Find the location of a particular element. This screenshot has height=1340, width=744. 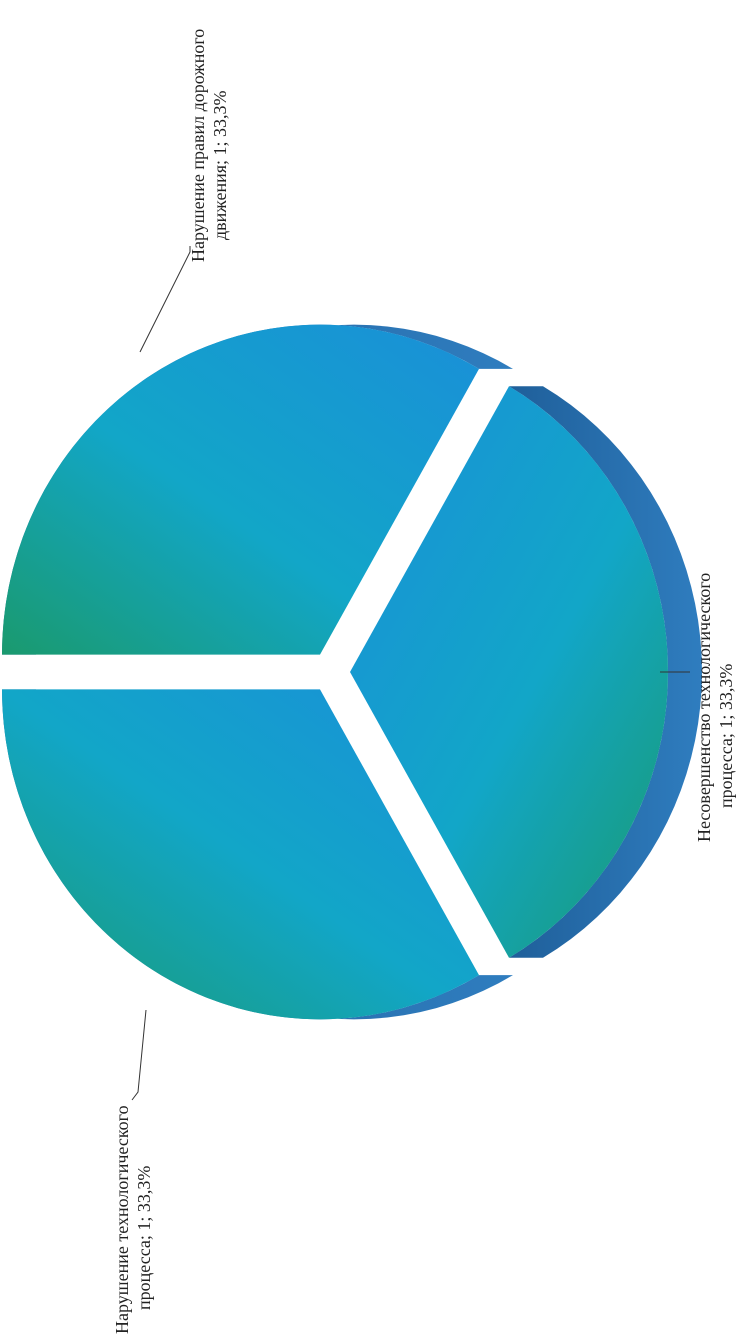

data-label-3-line2: процесса; 1; 33,3% is located at coordinates (144, 1238).